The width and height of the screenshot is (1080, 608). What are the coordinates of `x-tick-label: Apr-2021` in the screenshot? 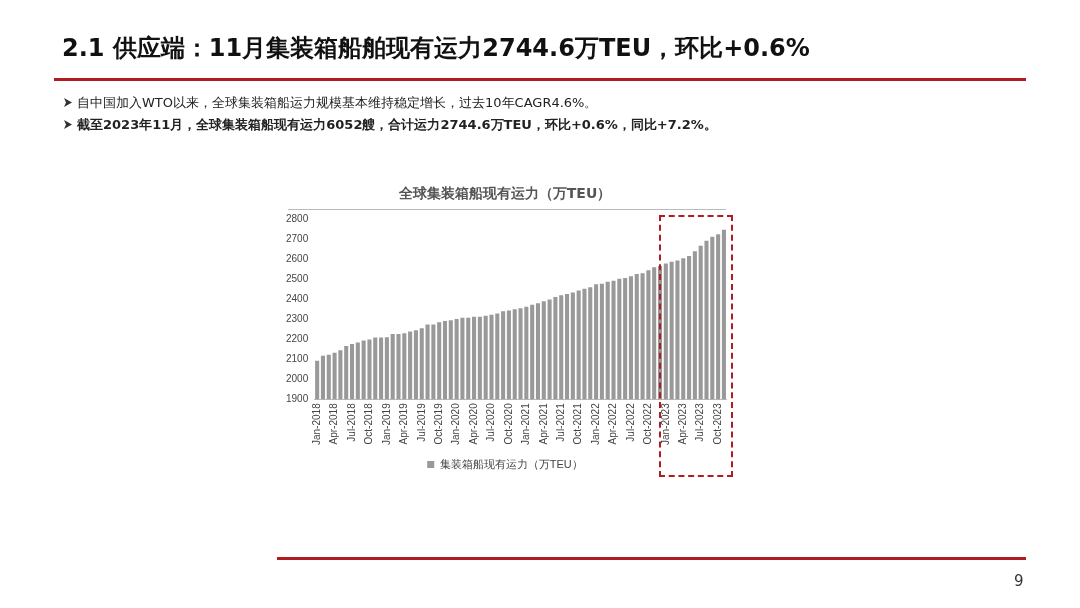 It's located at (543, 423).